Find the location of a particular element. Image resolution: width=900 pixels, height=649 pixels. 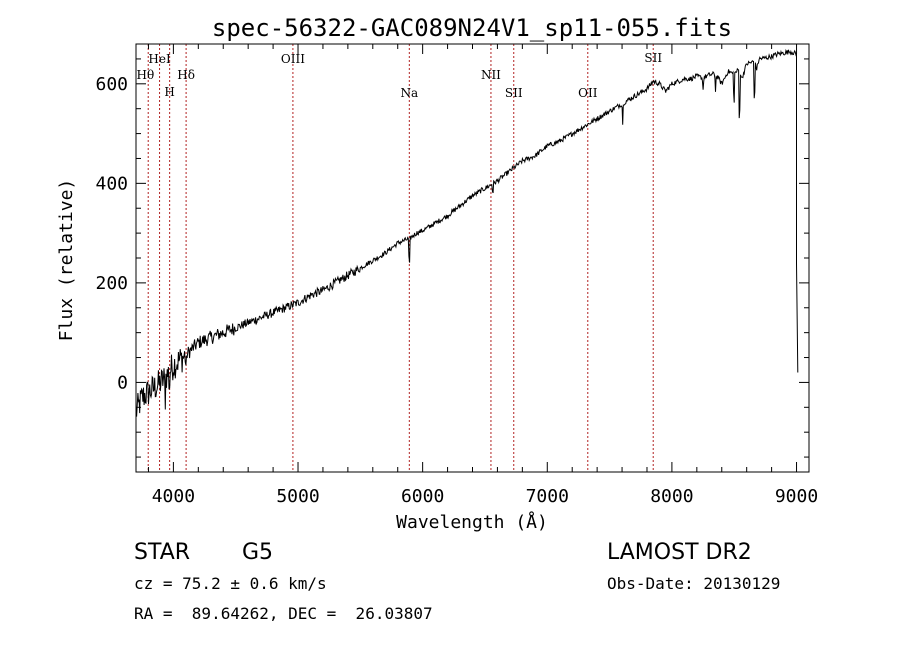

line-marker-label: Hδ is located at coordinates (186, 75).